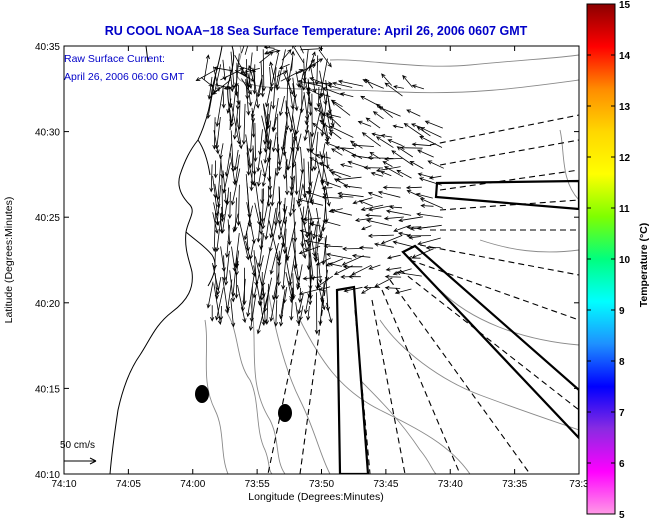 The image size is (651, 519). Describe the element at coordinates (579, 484) in the screenshot. I see `x-tick-label: 73:3` at that location.